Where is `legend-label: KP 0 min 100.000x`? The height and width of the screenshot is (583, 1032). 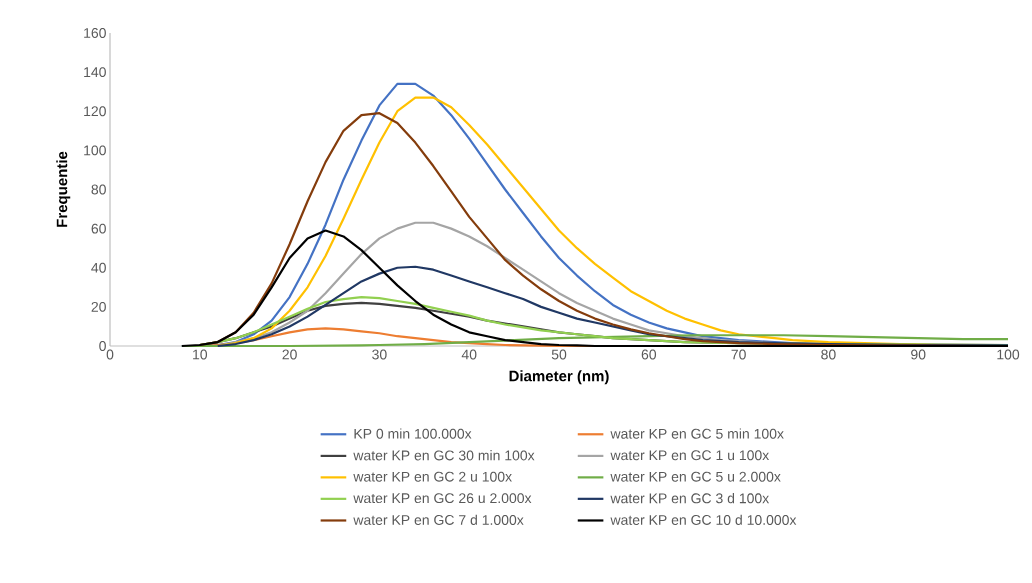 legend-label: KP 0 min 100.000x is located at coordinates (413, 433).